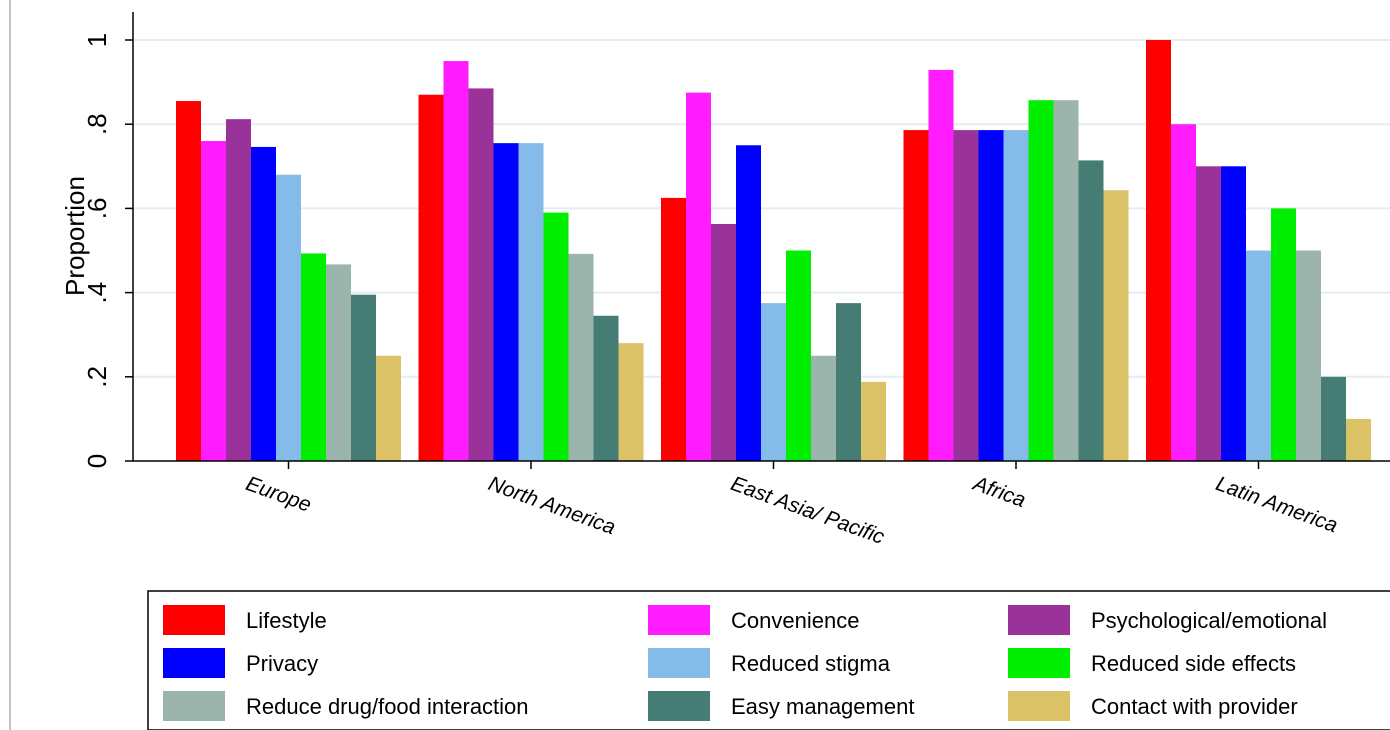 This screenshot has height=730, width=1390. I want to click on y-tick-label-4: .8, so click(97, 124).